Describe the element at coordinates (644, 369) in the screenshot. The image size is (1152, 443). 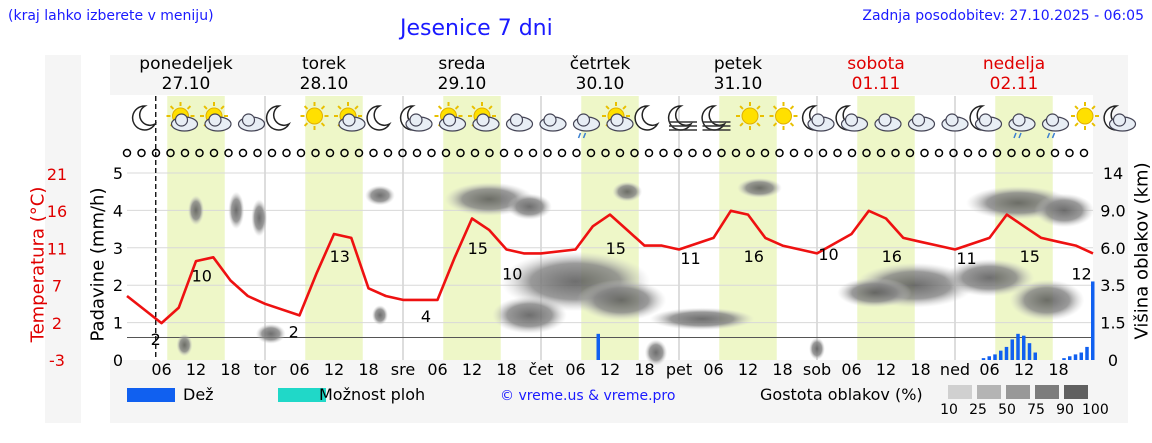
I see `x-tick-14: 18` at that location.